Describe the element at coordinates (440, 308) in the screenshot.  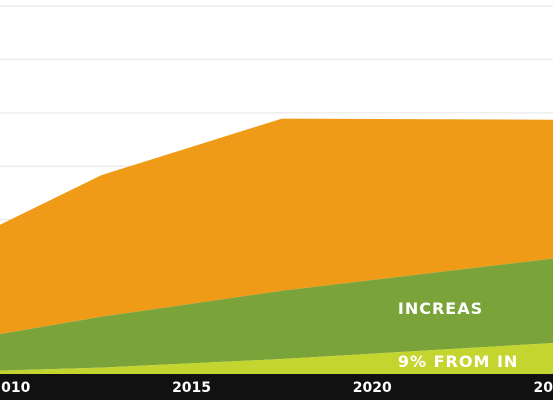
I see `band-label: INCREAS` at that location.